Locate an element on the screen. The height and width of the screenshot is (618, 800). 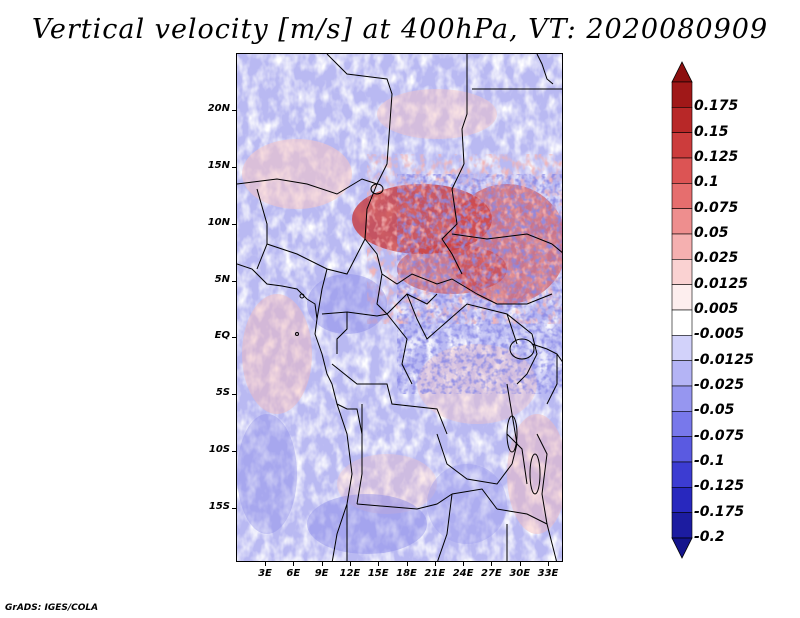
lat-tick-label: 20N is located at coordinates (218, 108).